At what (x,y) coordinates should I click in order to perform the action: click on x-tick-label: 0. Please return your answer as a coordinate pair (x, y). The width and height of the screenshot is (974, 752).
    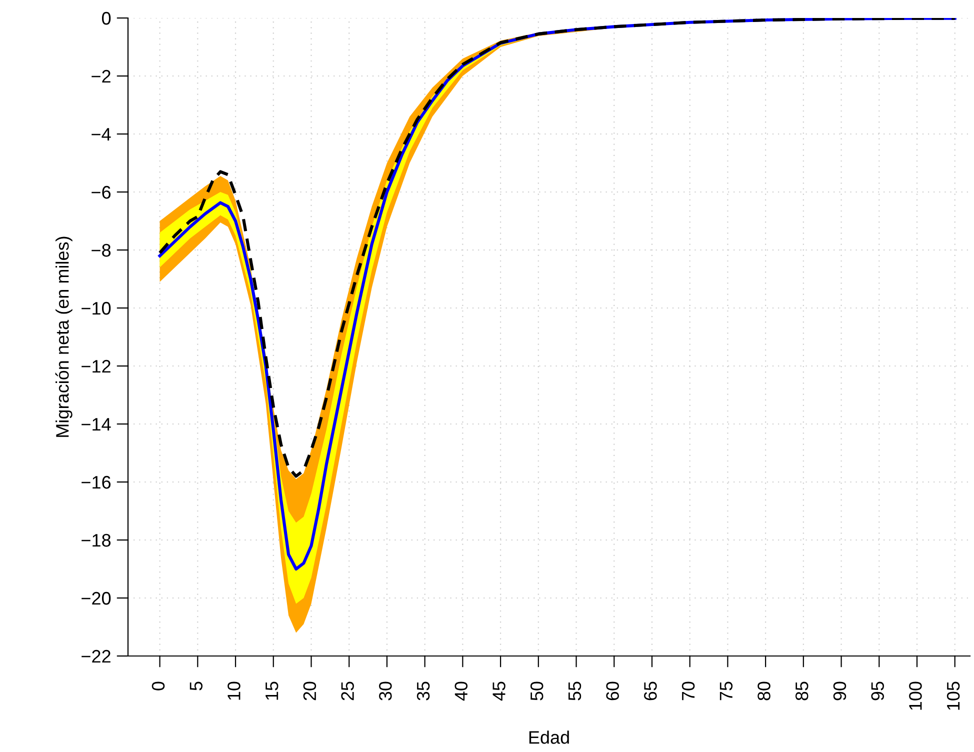
    Looking at the image, I should click on (158, 686).